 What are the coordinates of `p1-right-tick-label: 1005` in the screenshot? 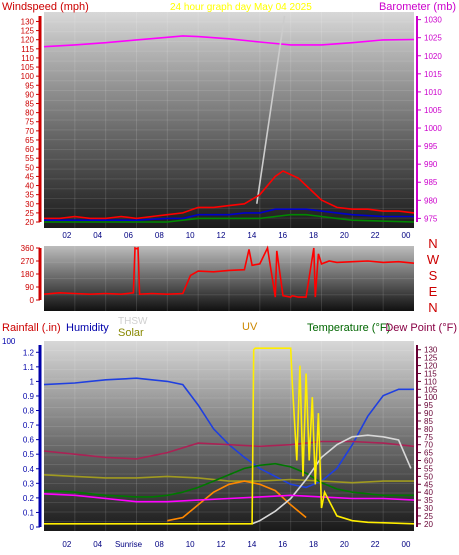 It's located at (433, 110).